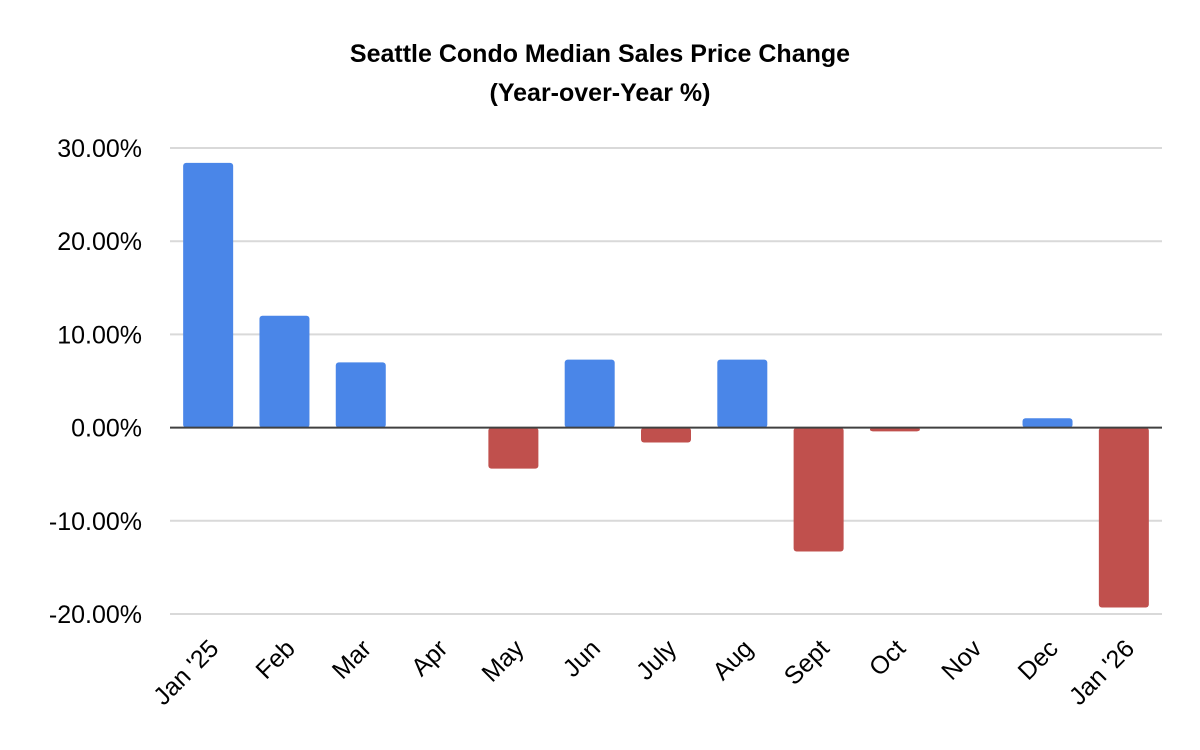  Describe the element at coordinates (95, 615) in the screenshot. I see `y-tick-label: -20.00%` at that location.